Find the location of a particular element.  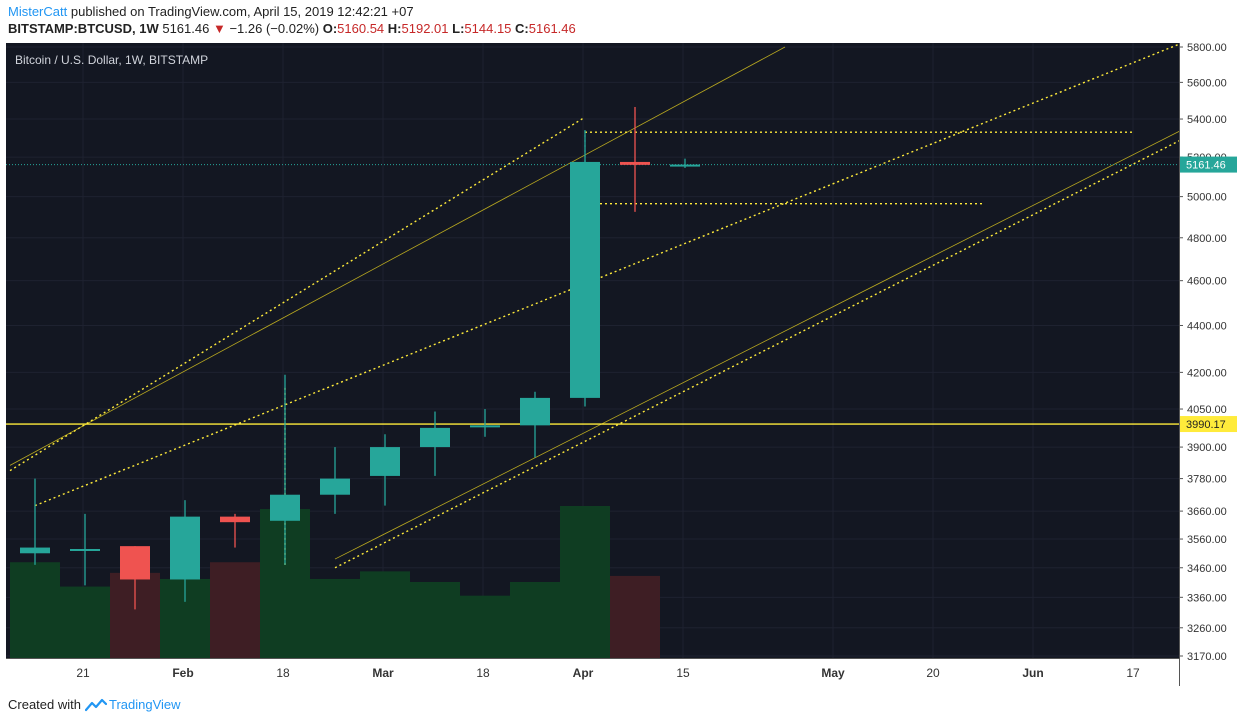

close-value: 5161.46 is located at coordinates (552, 28).